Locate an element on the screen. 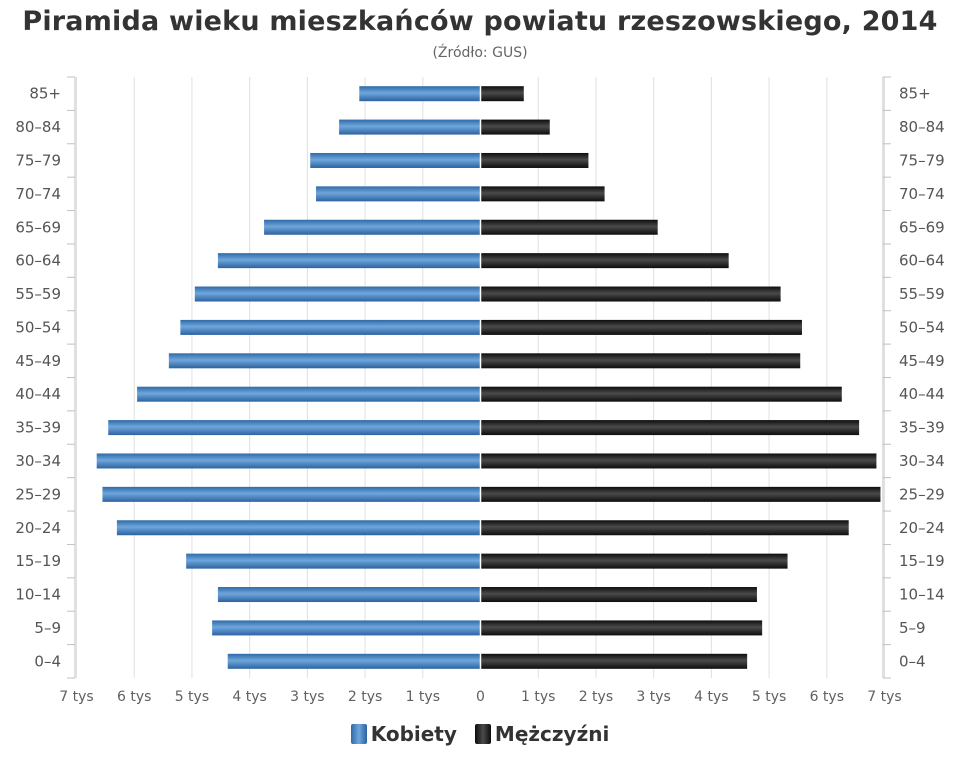 This screenshot has height=768, width=960. chart-subtitle: (Źródło: GUS) is located at coordinates (480, 53).